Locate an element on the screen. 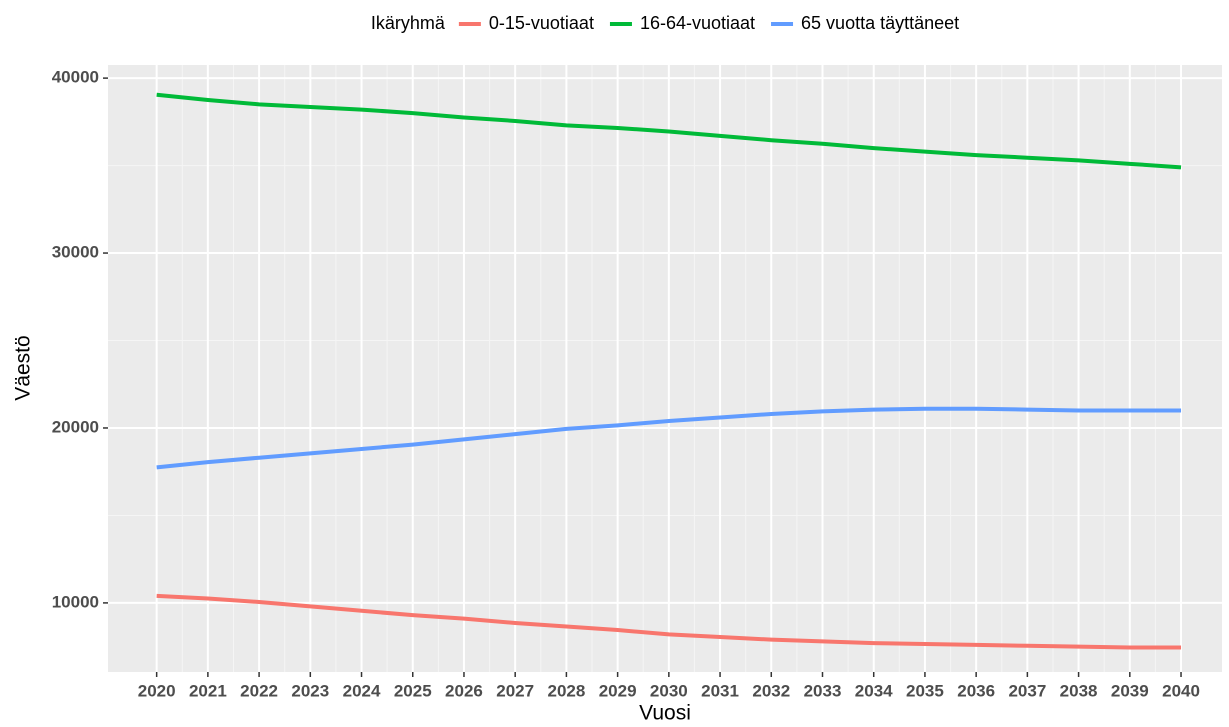 The image size is (1229, 727). x-tick-label: 2020 is located at coordinates (157, 690).